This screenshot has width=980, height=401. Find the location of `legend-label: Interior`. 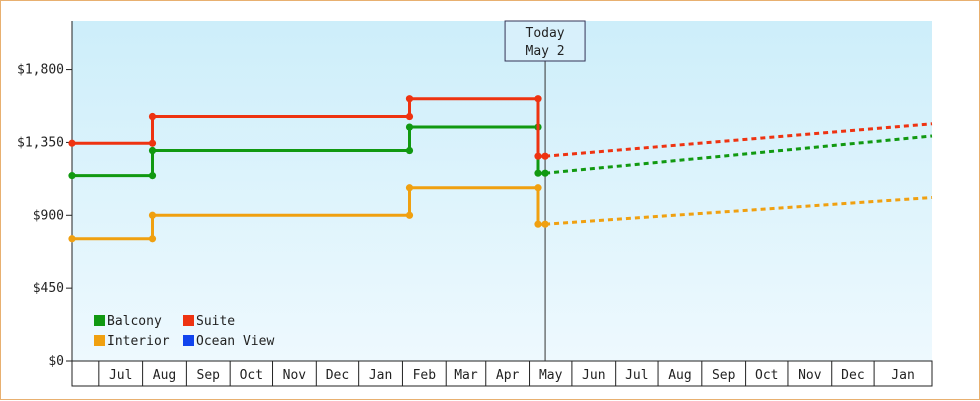

legend-label: Interior is located at coordinates (138, 341).